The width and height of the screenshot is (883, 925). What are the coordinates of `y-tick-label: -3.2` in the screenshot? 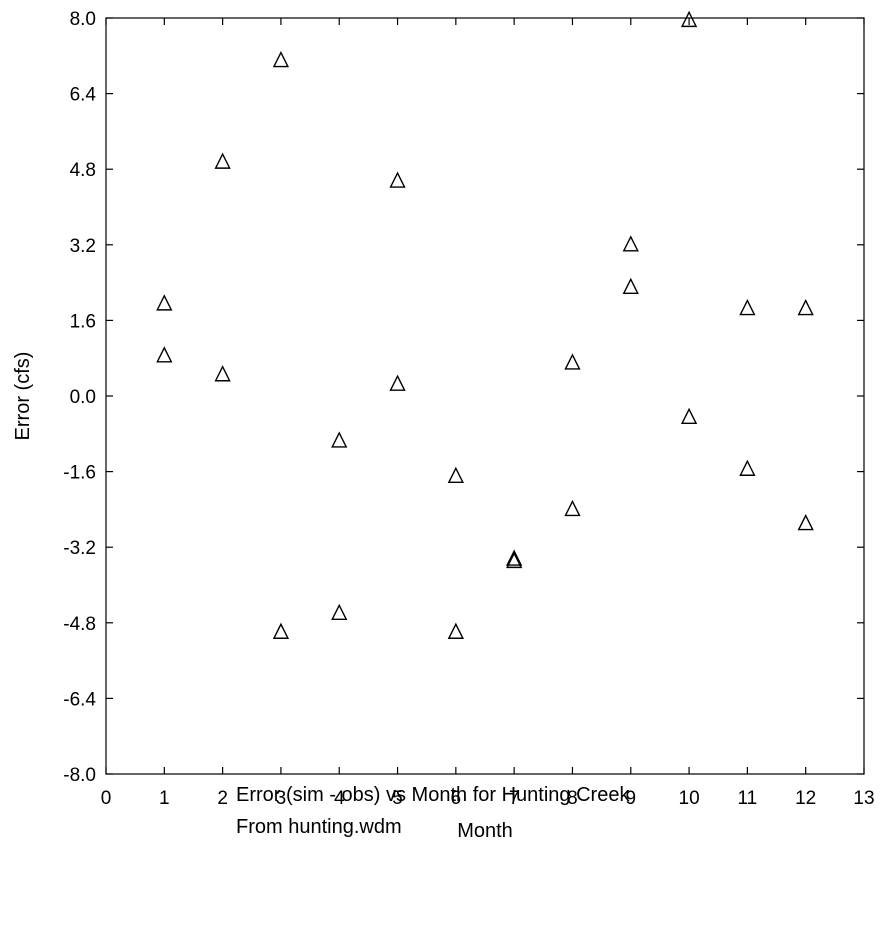 It's located at (79, 548).